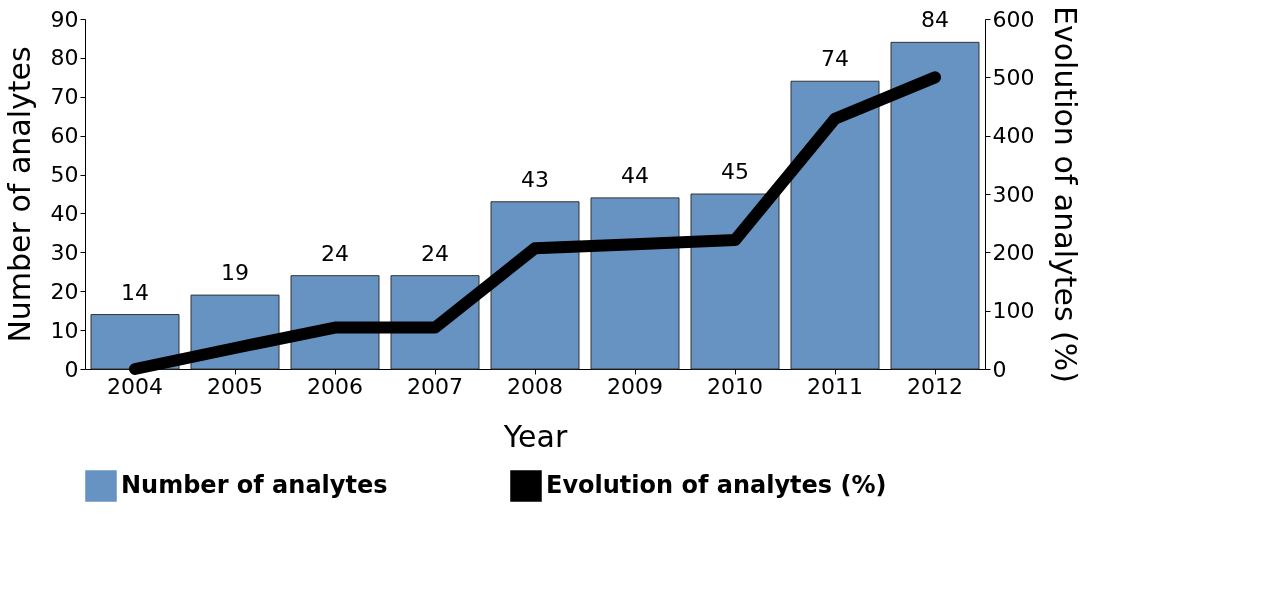 This screenshot has height=605, width=1287. Describe the element at coordinates (535, 386) in the screenshot. I see `x-tick-label: 2008` at that location.